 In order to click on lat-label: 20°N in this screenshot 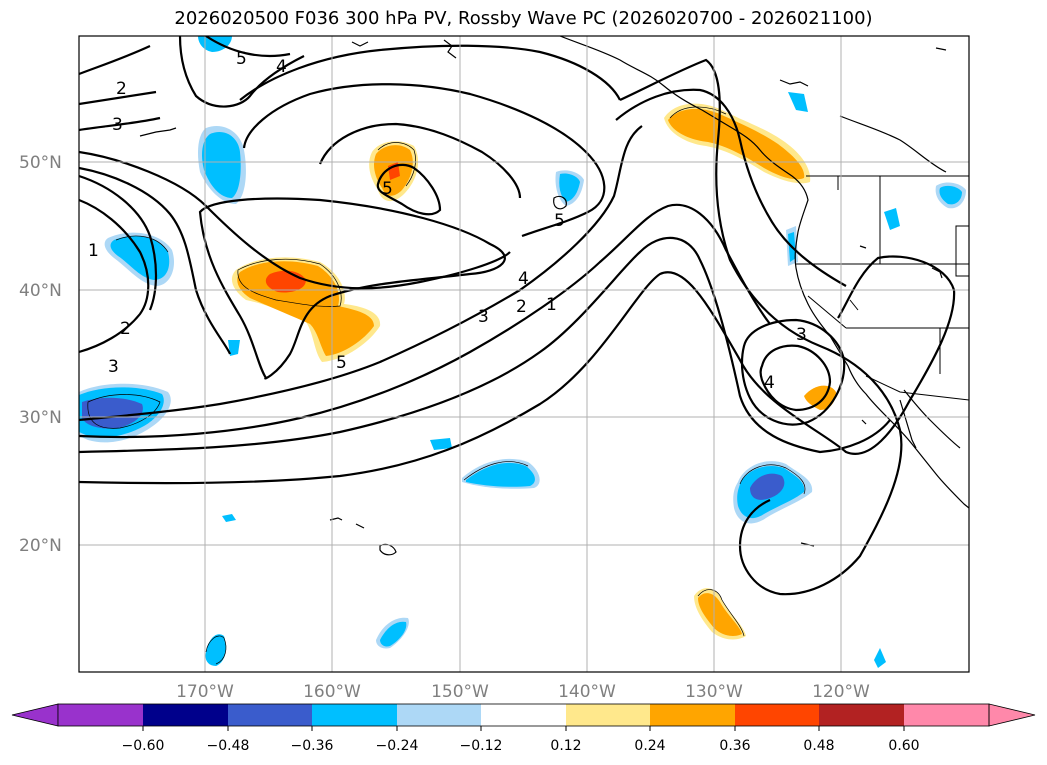, I will do `click(40, 546)`.